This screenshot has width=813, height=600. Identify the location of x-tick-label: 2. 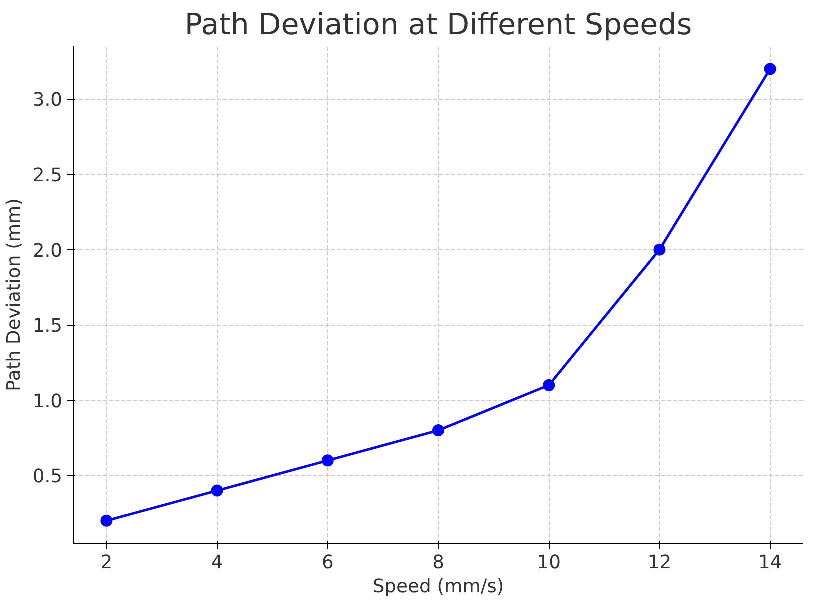
(106, 563).